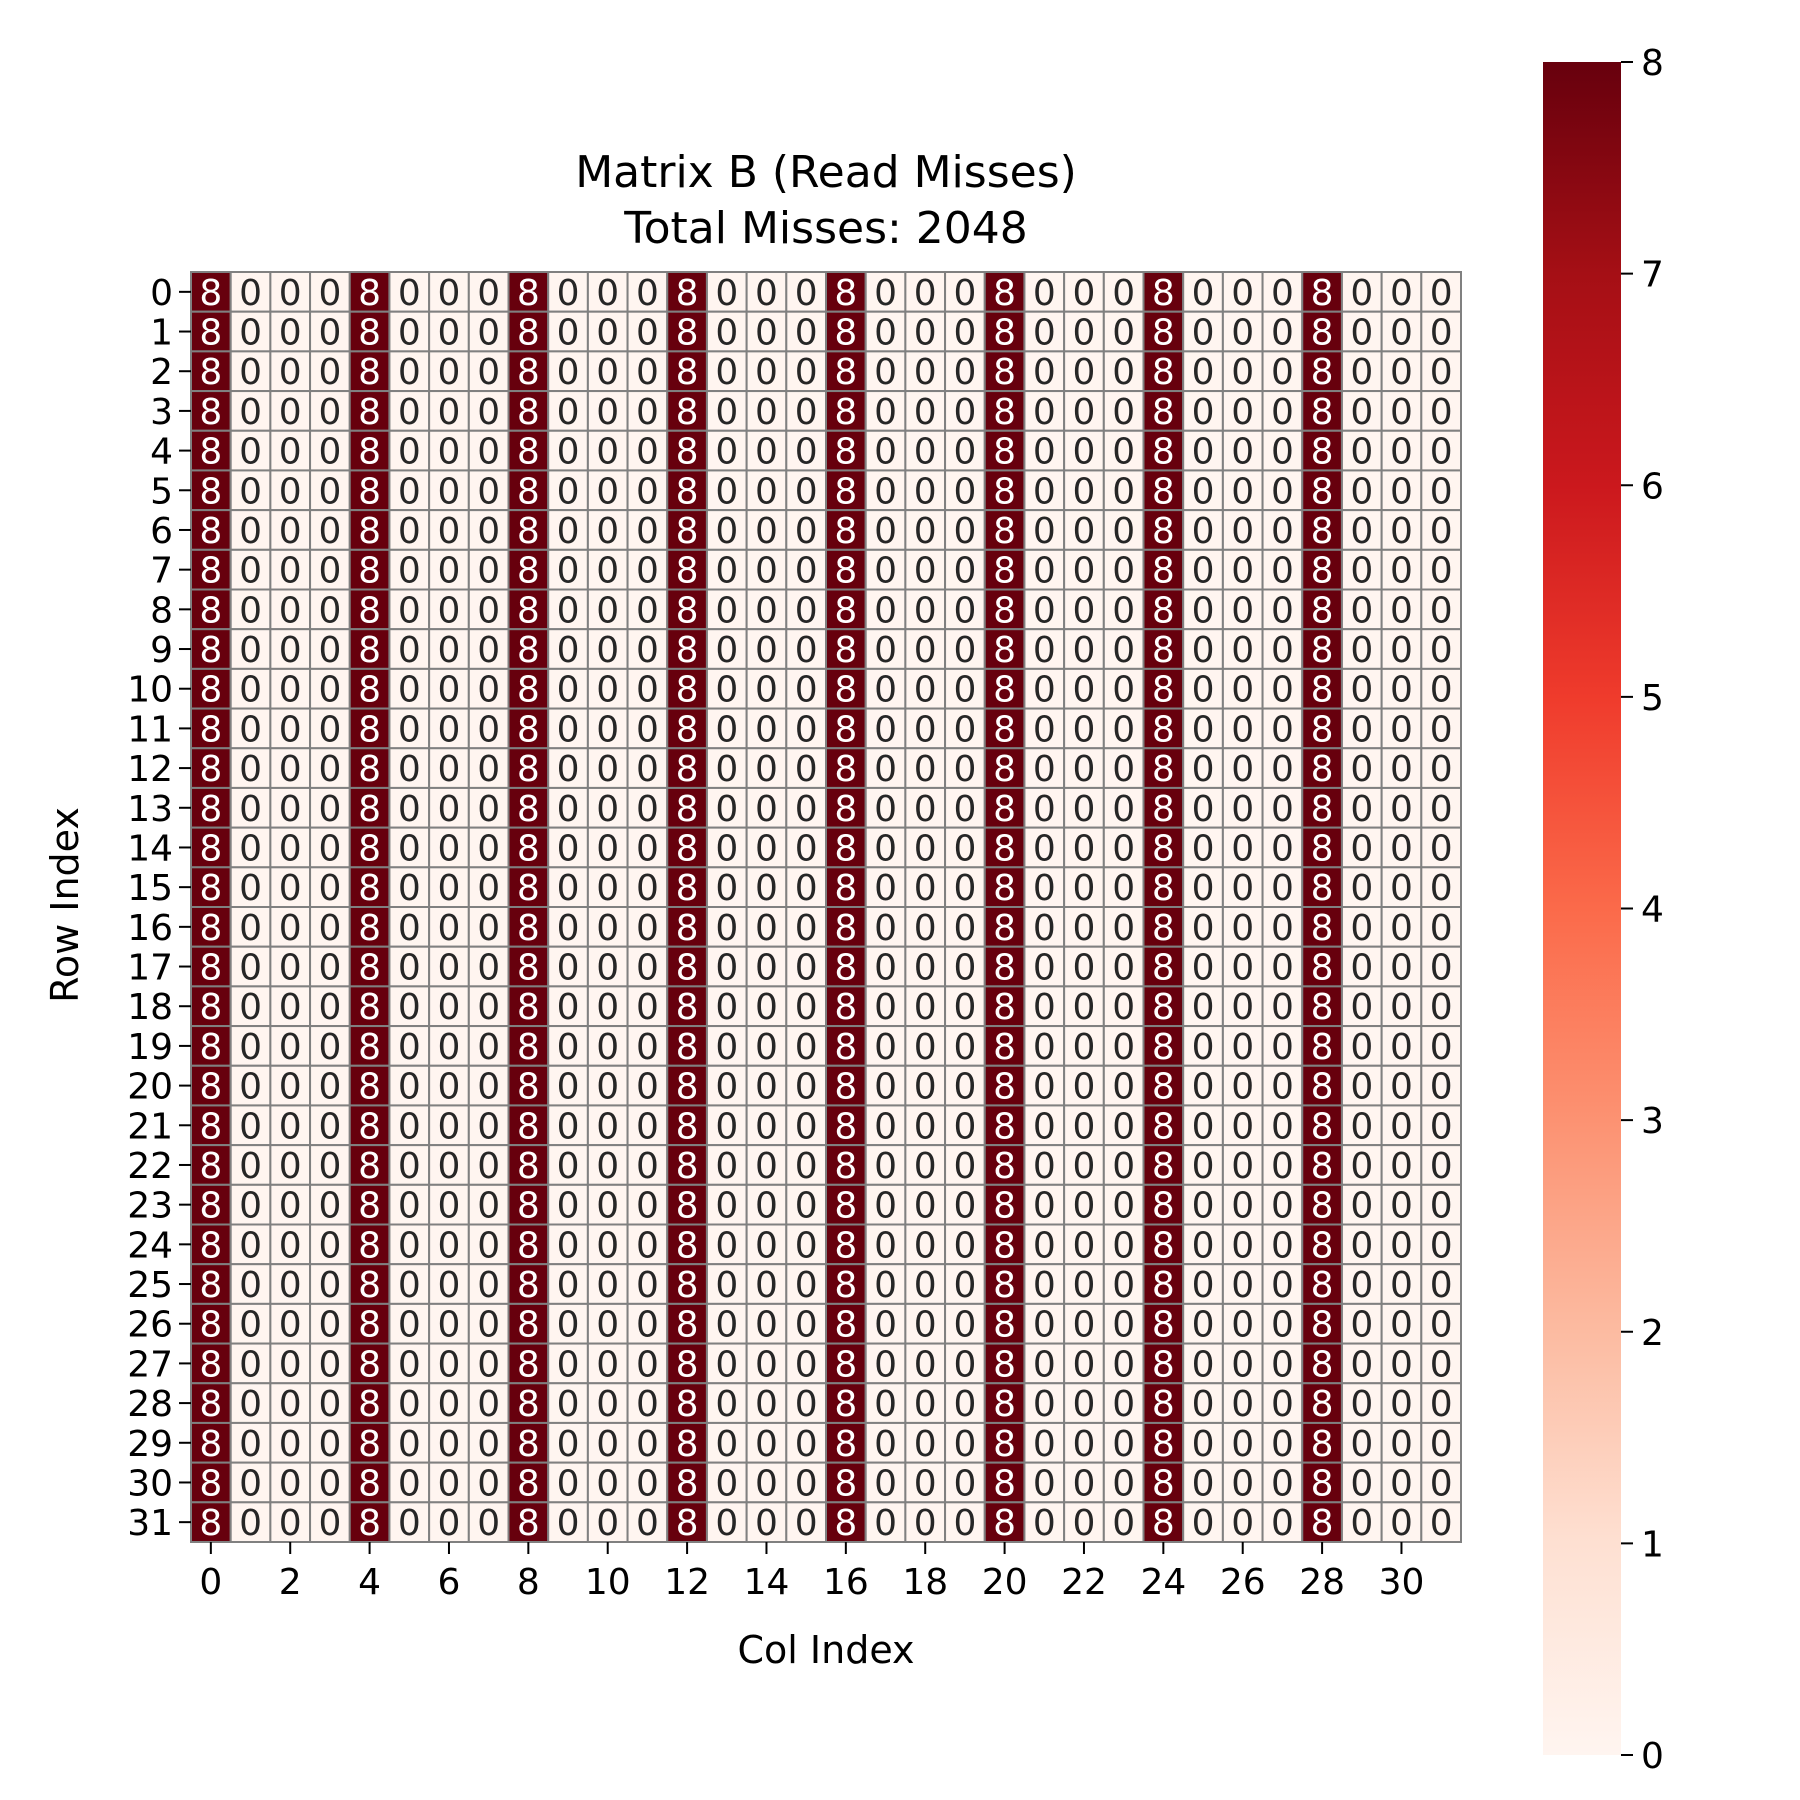  Describe the element at coordinates (290, 1582) in the screenshot. I see `x-tick-label: 2` at that location.